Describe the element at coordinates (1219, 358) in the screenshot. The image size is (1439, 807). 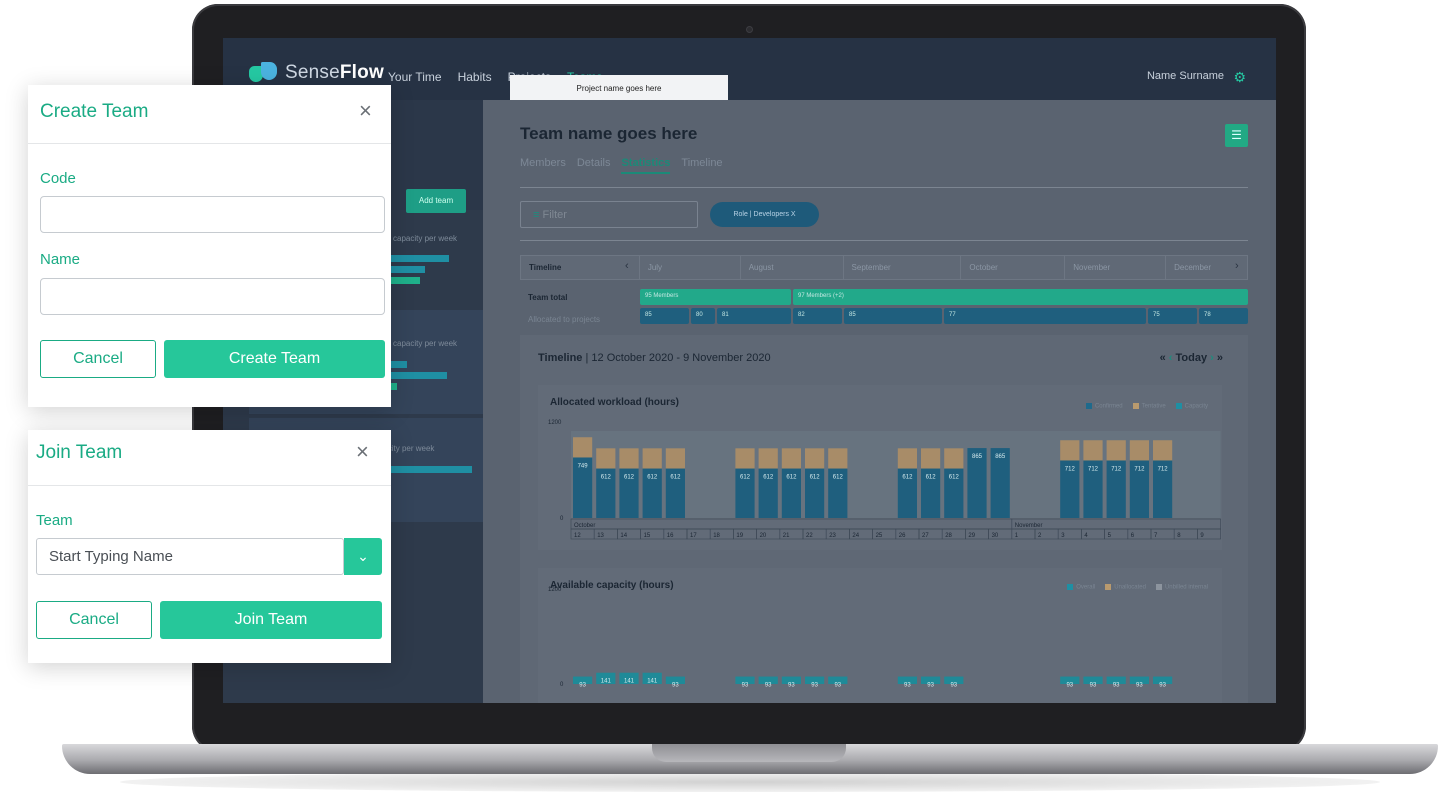
I see `double-chevron-right-icon: »` at that location.